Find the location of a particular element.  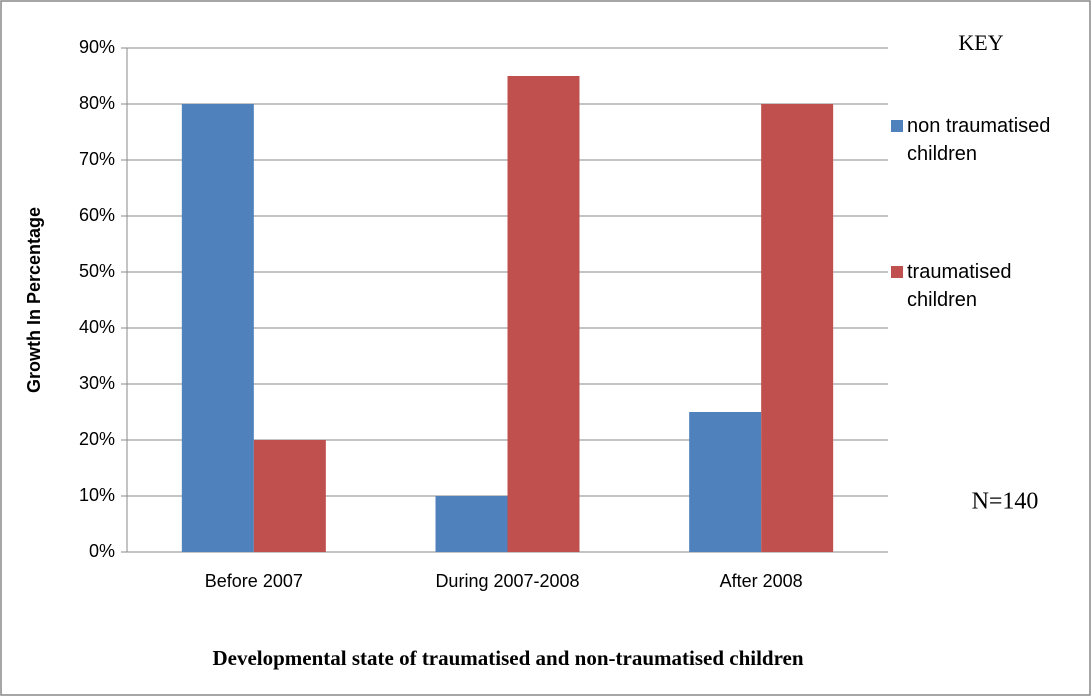

x-tick-label: After 2008 is located at coordinates (761, 581).